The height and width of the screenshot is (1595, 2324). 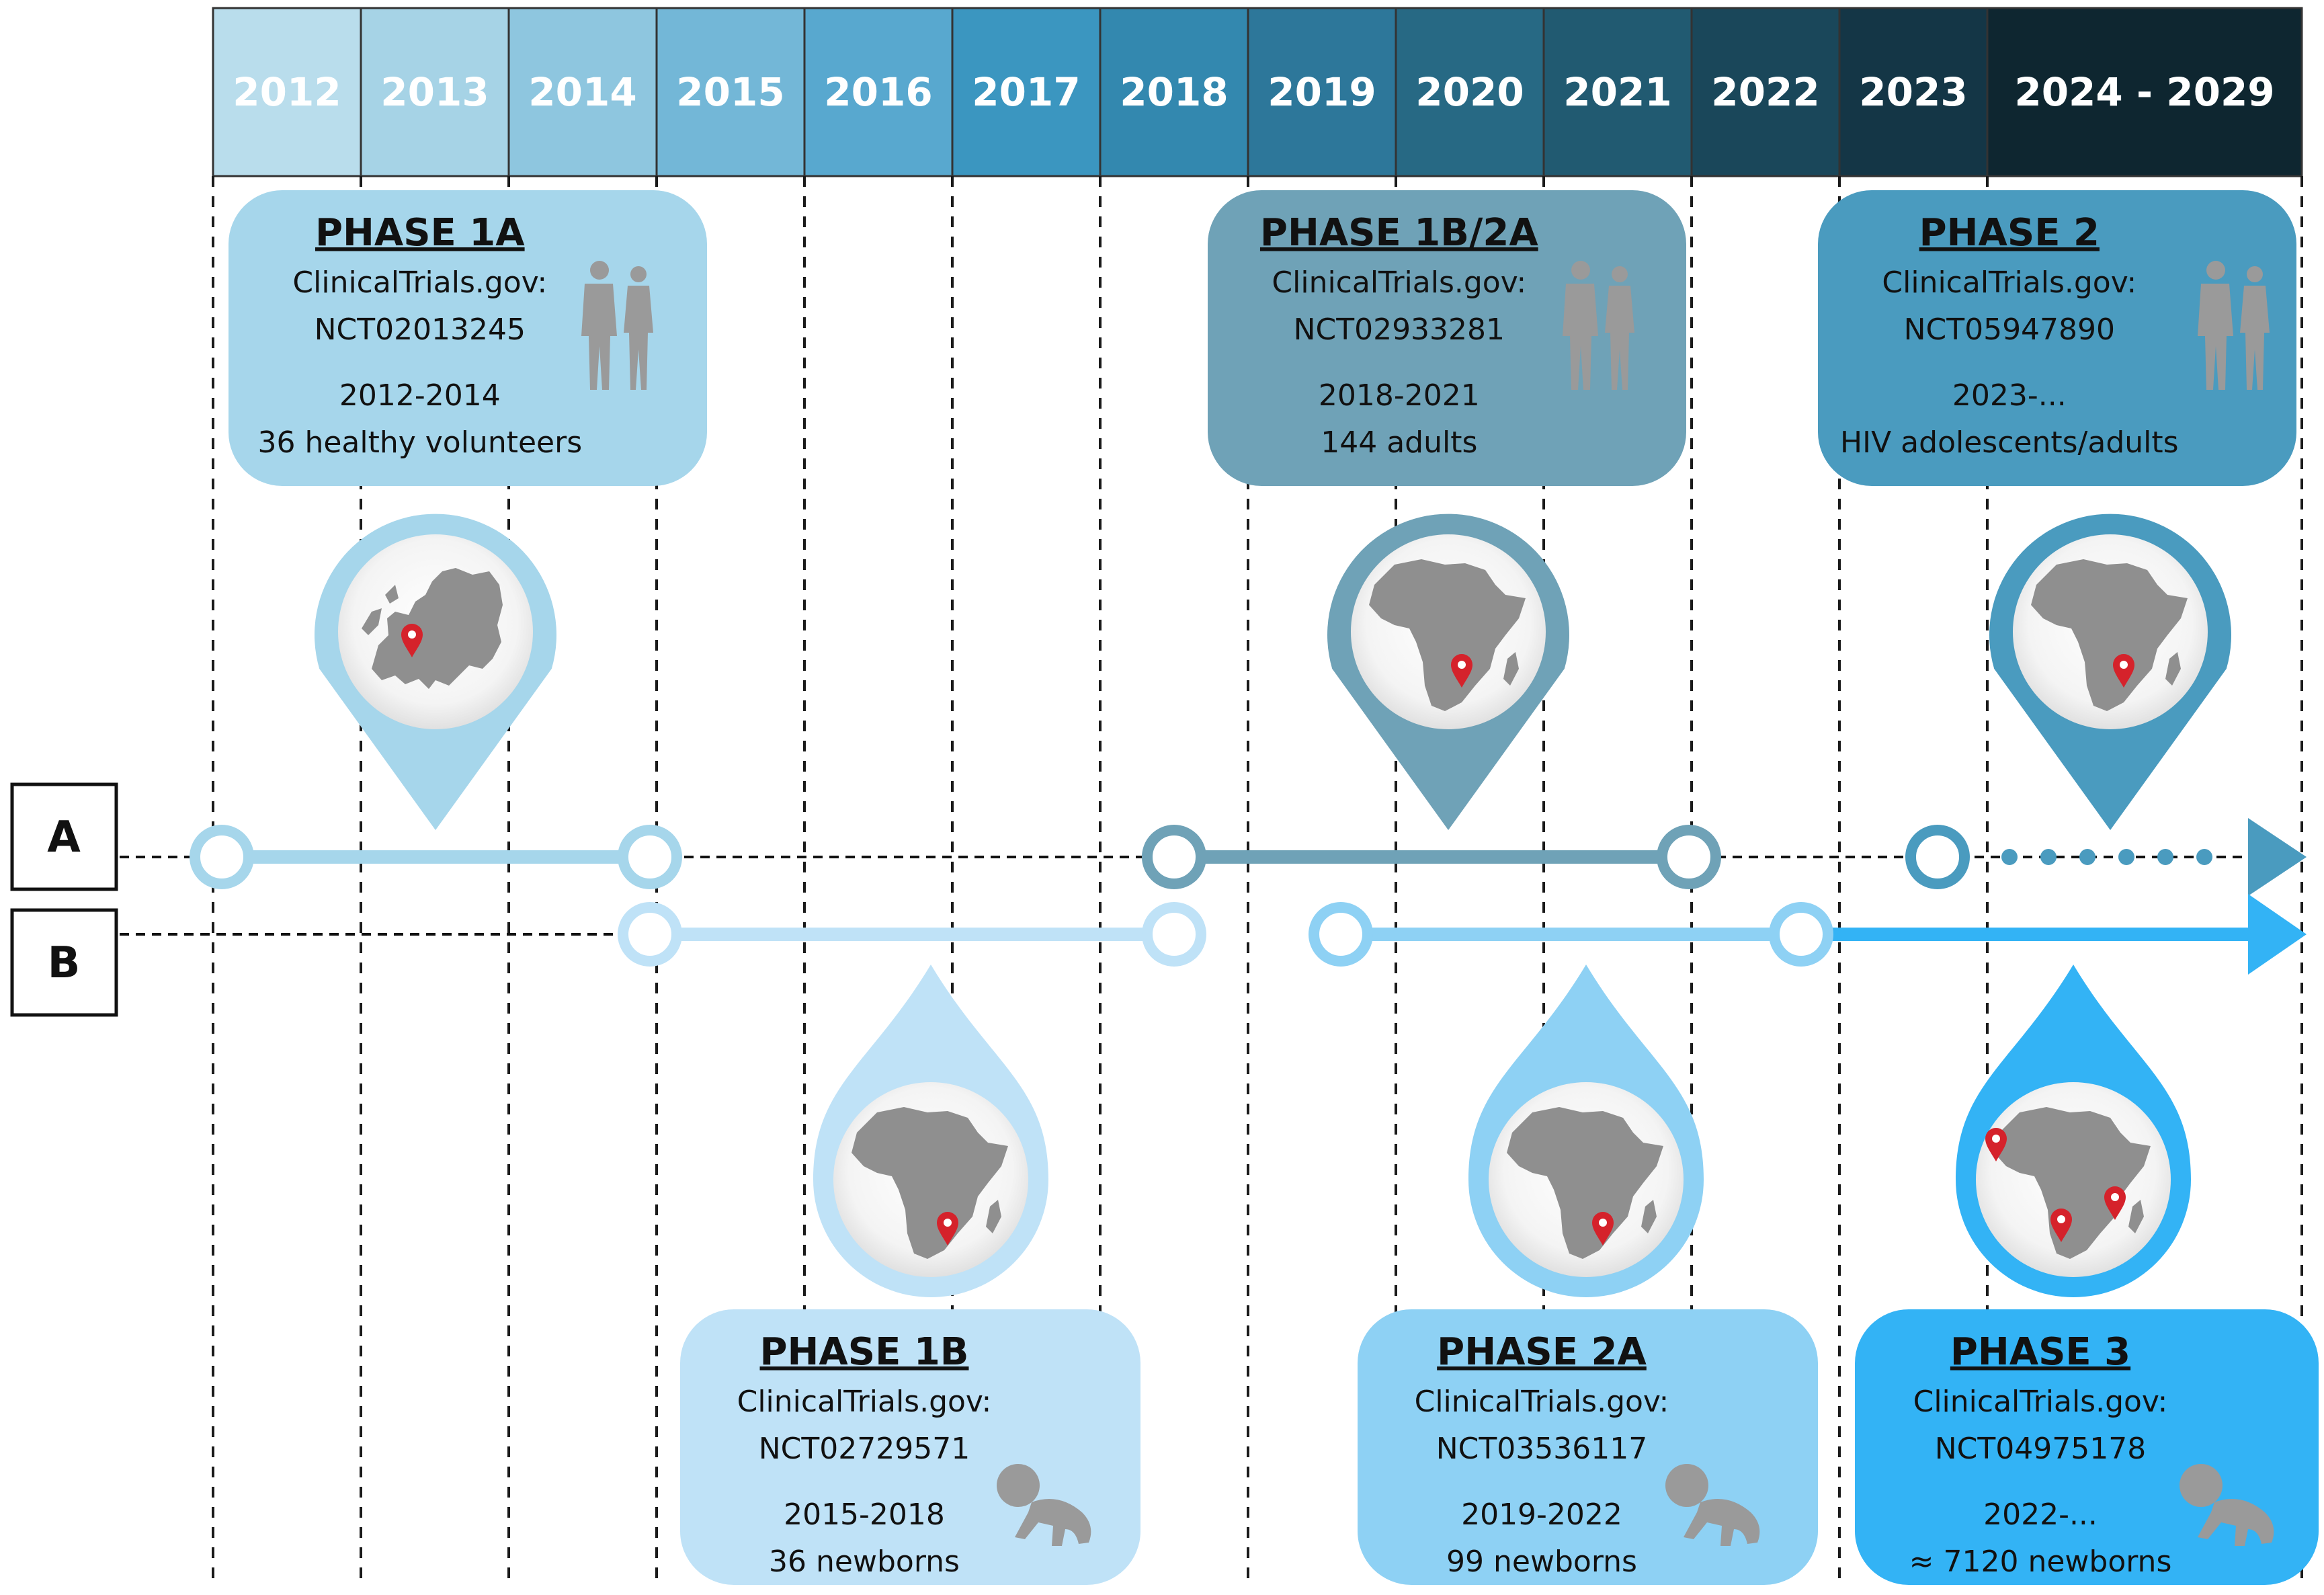 I want to click on track-a-arrow-head, so click(x=2277, y=857).